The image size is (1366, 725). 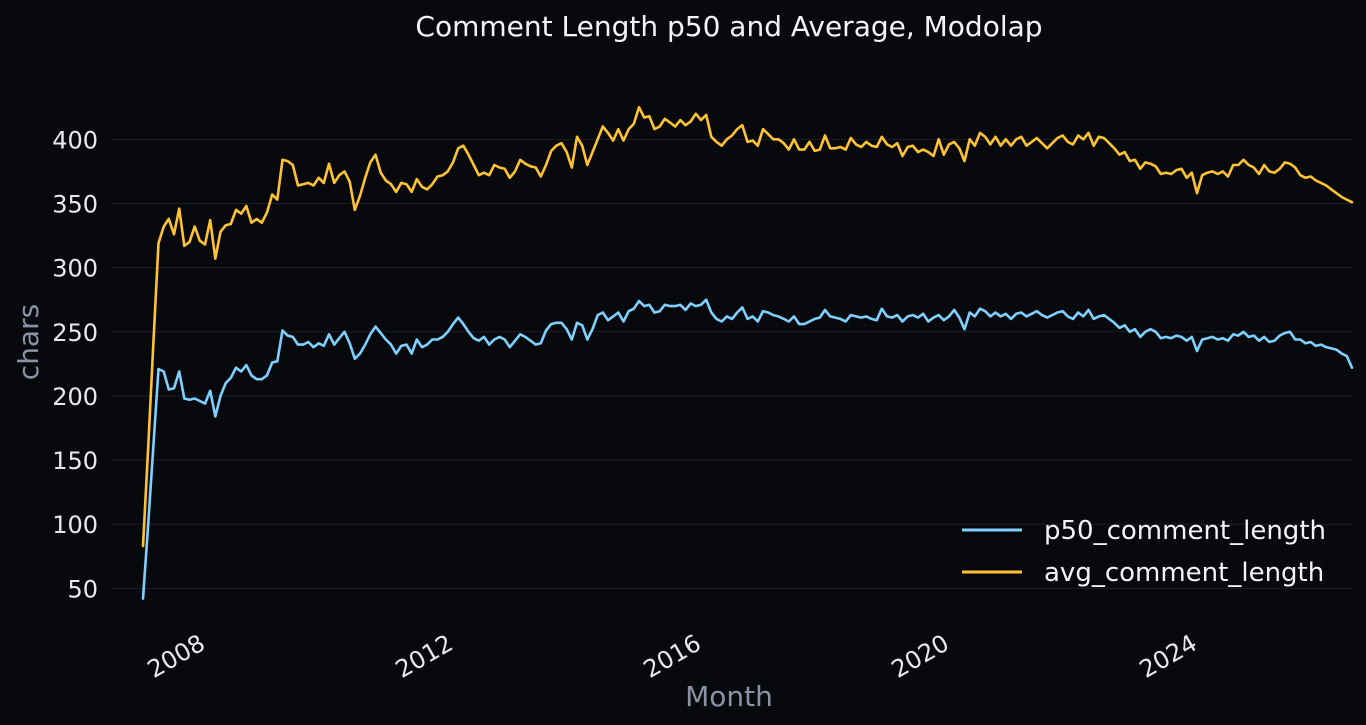 I want to click on legend-label: p50_comment_length, so click(x=1185, y=531).